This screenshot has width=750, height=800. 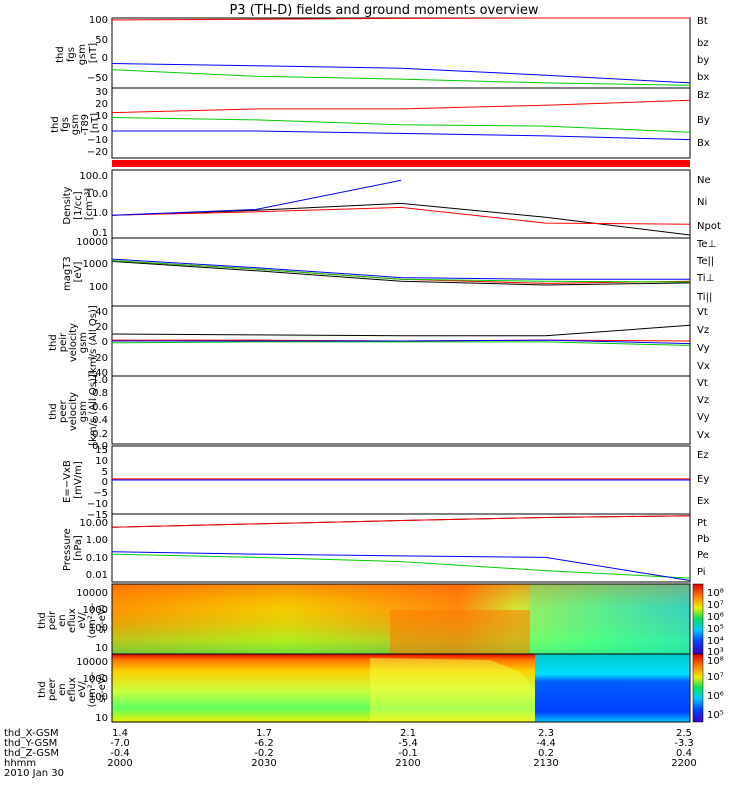 I want to click on legend-item: Vy, so click(x=703, y=417).